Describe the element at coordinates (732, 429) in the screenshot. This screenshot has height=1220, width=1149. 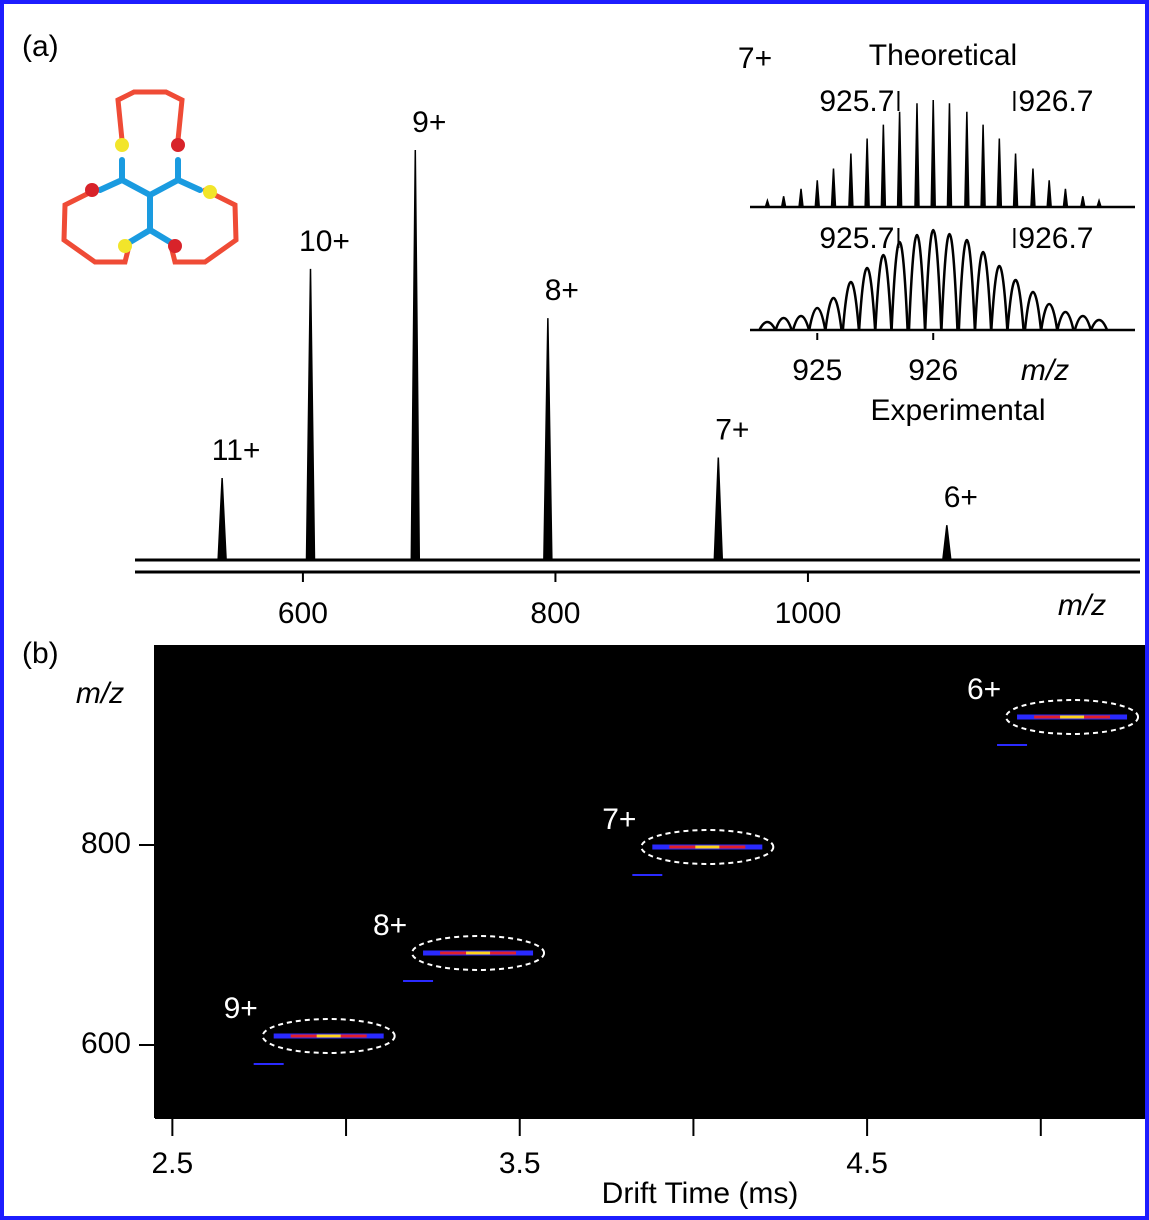
I see `peak-label: 7+` at that location.